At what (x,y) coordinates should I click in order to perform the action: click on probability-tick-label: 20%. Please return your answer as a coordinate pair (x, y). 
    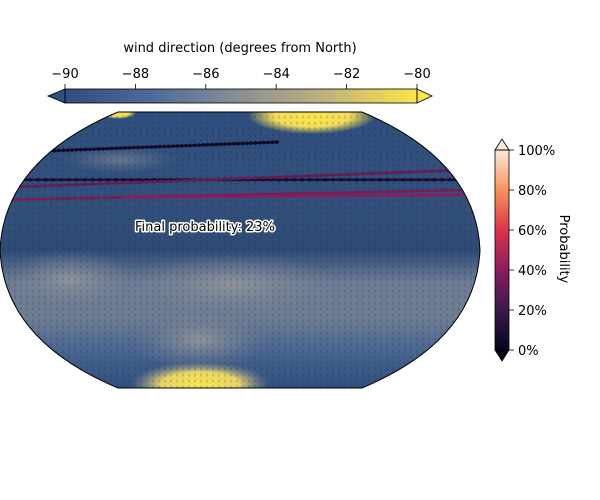
    Looking at the image, I should click on (532, 311).